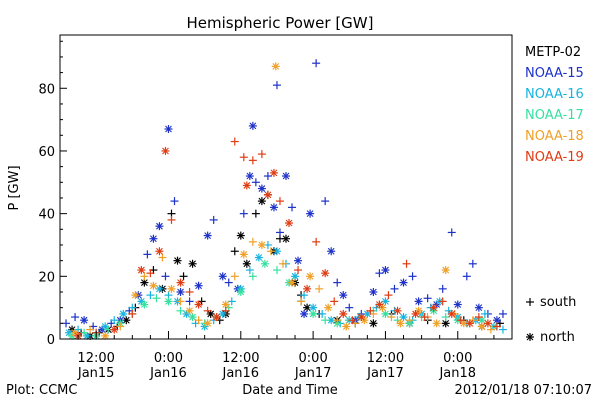 The image size is (600, 400). Describe the element at coordinates (554, 94) in the screenshot. I see `legend-entry: NOAA-16` at that location.